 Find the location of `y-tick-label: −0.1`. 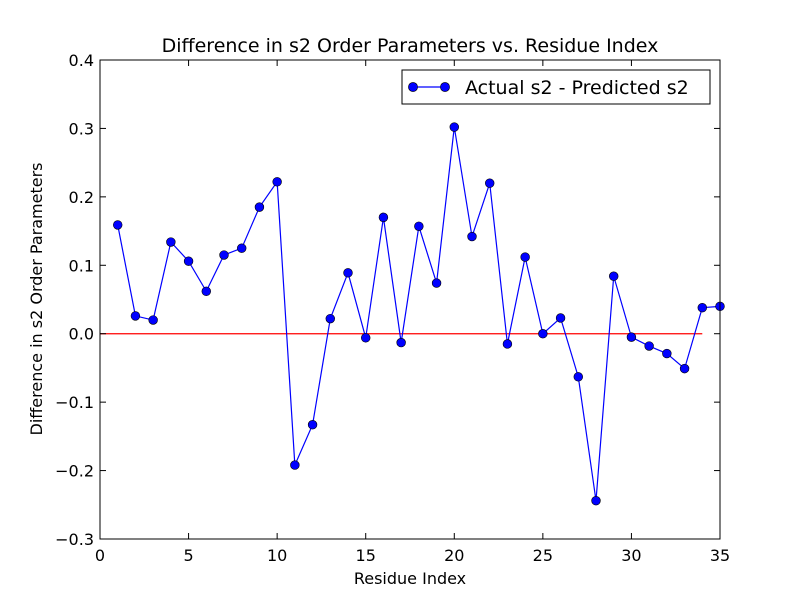

y-tick-label: −0.1 is located at coordinates (74, 402).